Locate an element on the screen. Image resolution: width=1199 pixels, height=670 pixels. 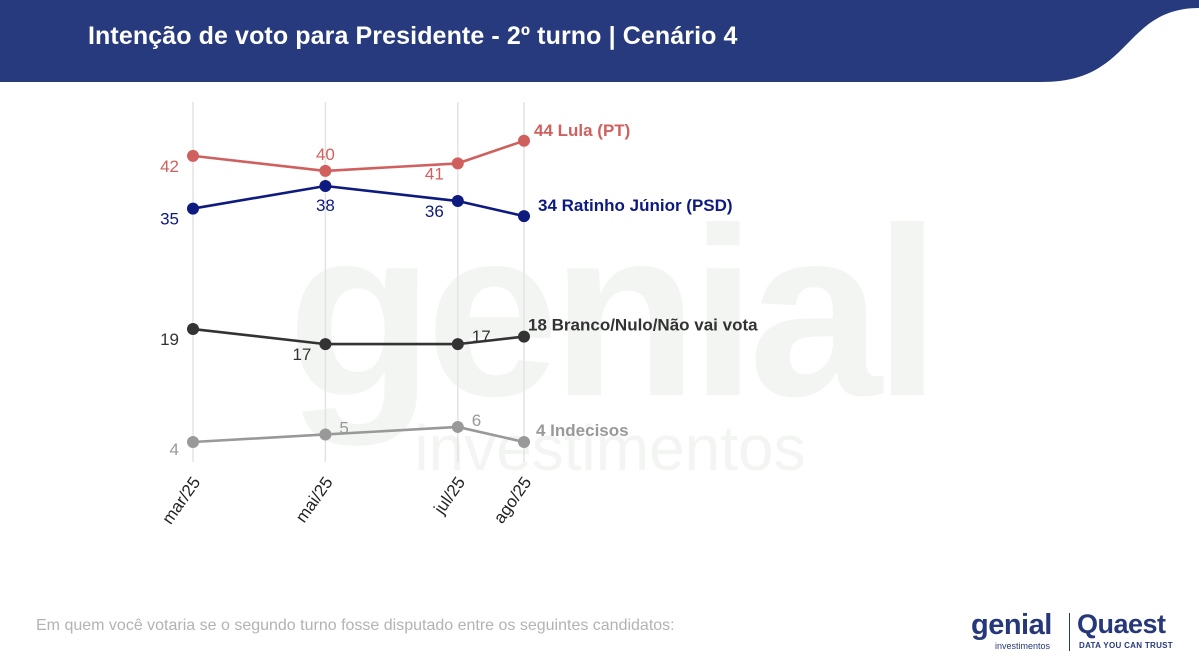
value-labels: 42 40 41 35 38 36 19 17 17 4 5 6 is located at coordinates (325, 302).